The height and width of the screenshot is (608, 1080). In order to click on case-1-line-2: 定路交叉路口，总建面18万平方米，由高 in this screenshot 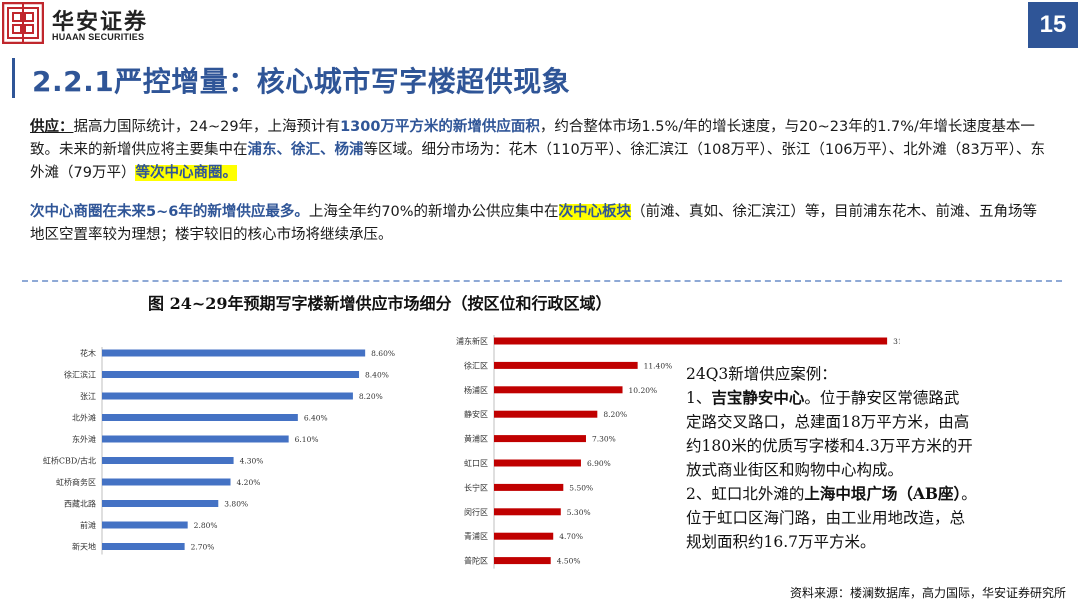, I will do `click(828, 422)`.